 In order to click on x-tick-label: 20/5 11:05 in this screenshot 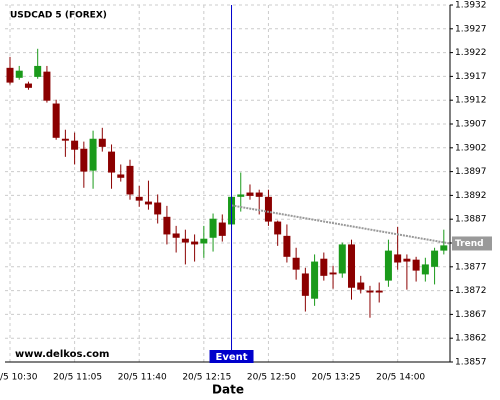, I will do `click(77, 378)`.